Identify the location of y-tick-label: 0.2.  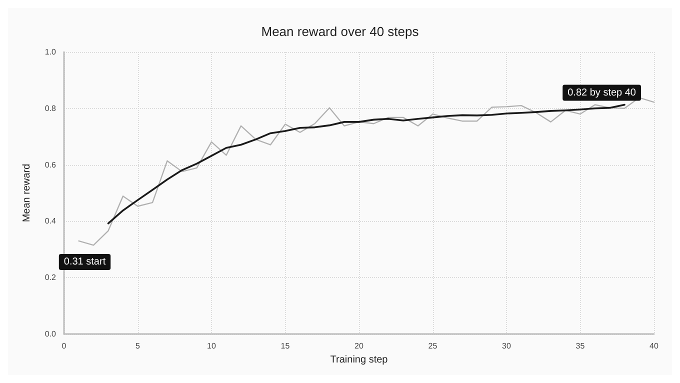
(50, 277).